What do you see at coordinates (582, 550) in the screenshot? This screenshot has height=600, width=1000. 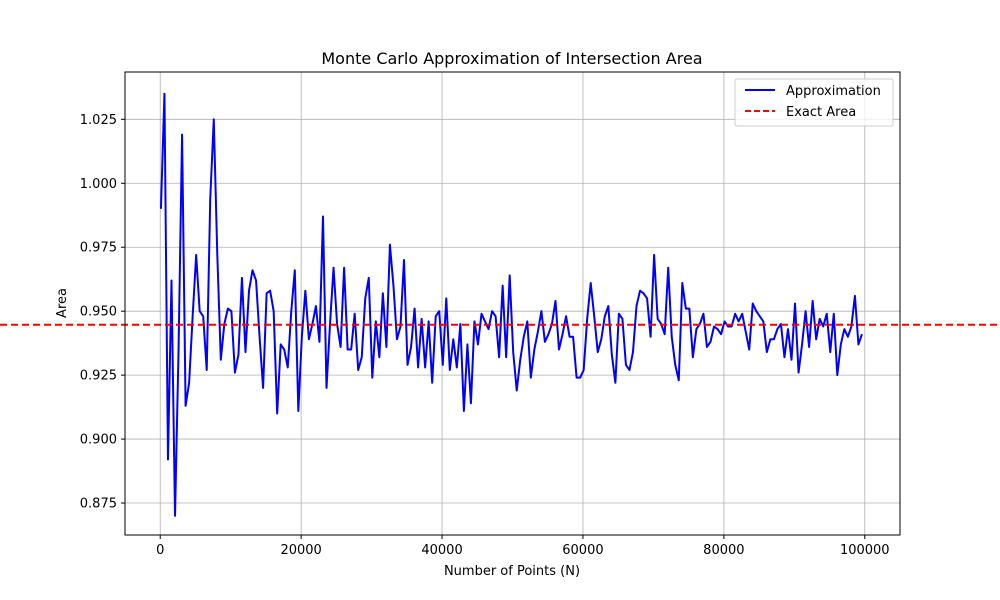 I see `x-tick-label: 60000` at bounding box center [582, 550].